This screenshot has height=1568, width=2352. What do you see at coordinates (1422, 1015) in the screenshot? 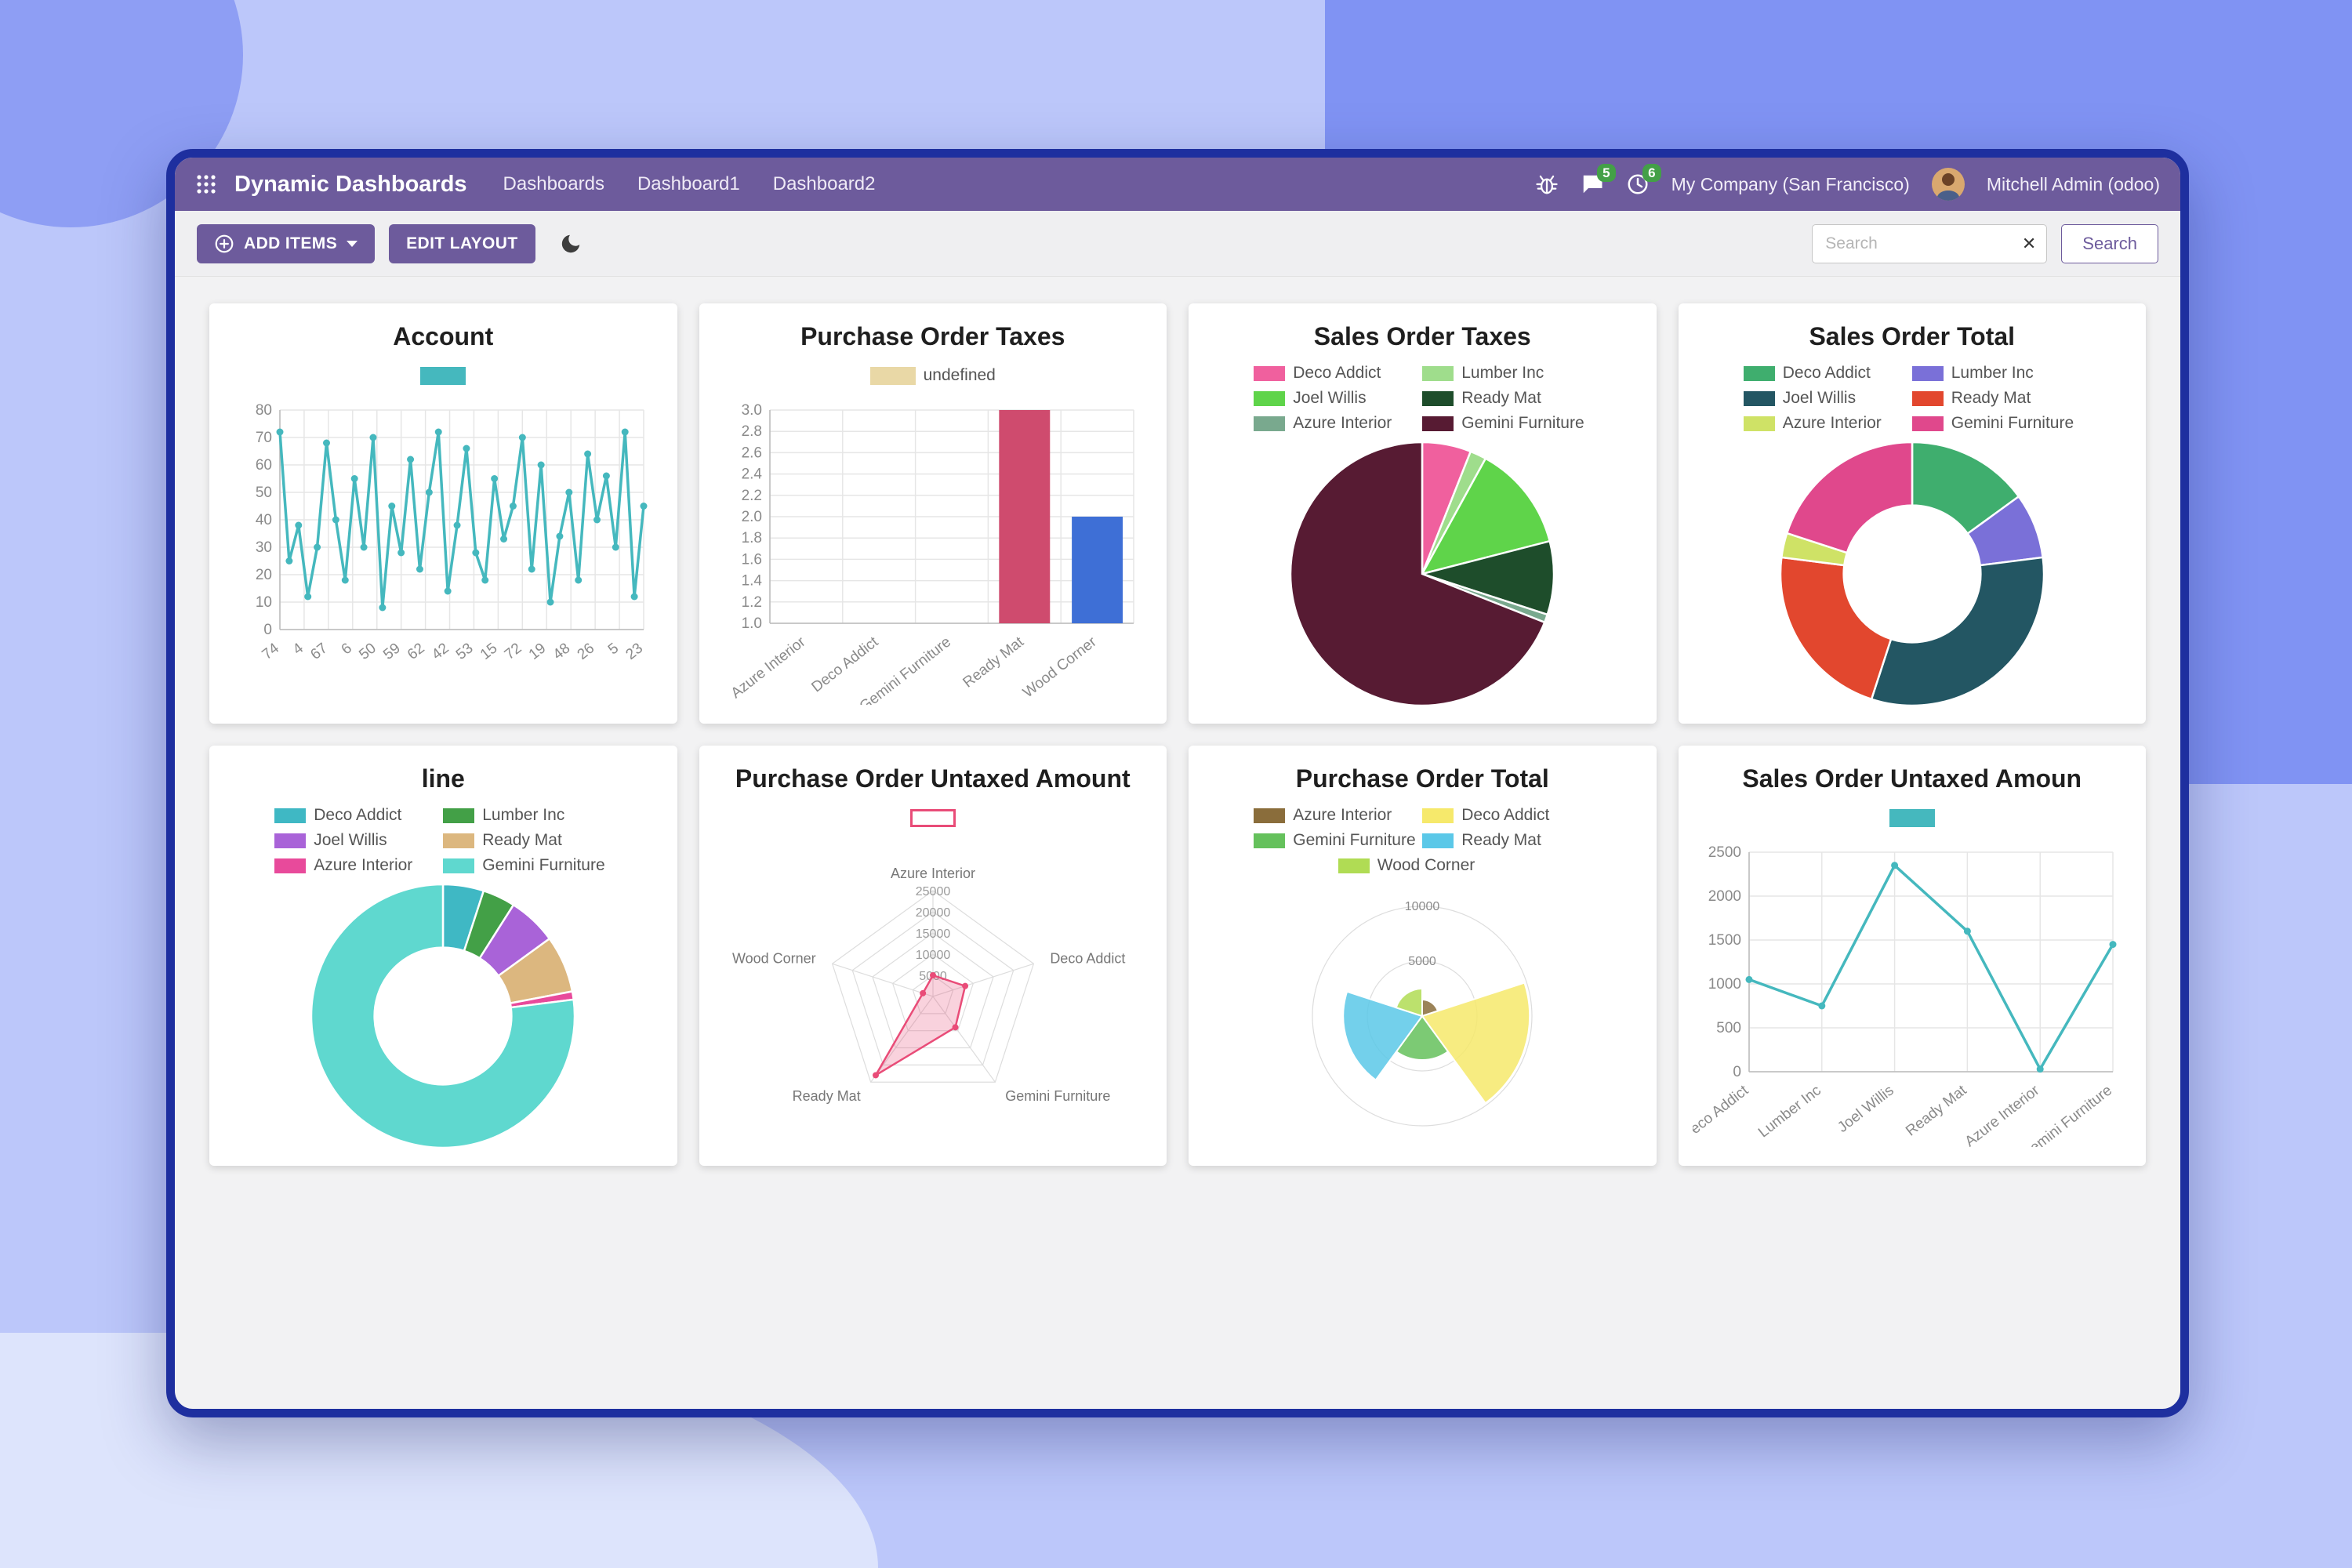
I see `chart-canvas: 5000 10000` at bounding box center [1422, 1015].